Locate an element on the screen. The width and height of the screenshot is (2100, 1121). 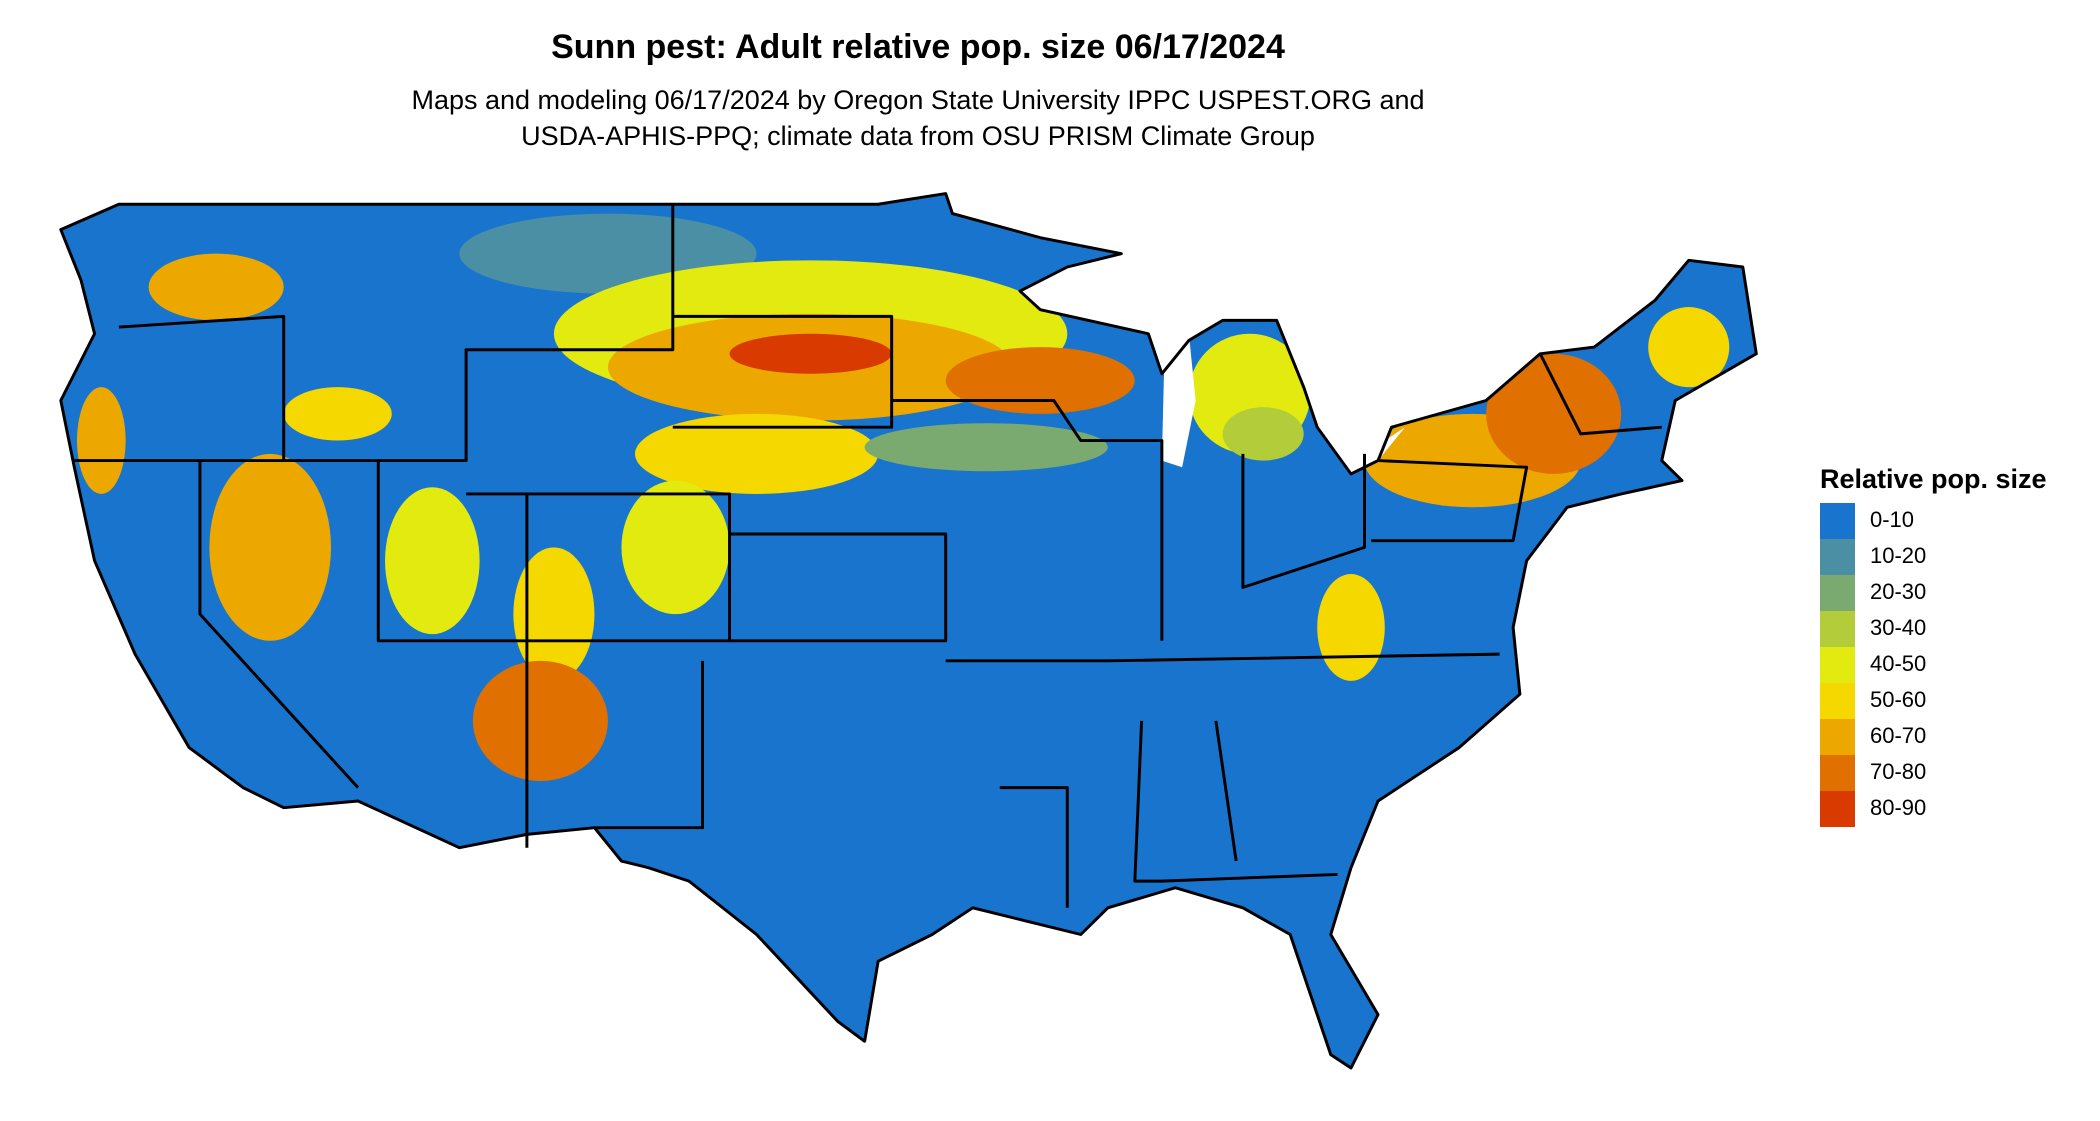
legend-label: 40-50 is located at coordinates (1898, 663).